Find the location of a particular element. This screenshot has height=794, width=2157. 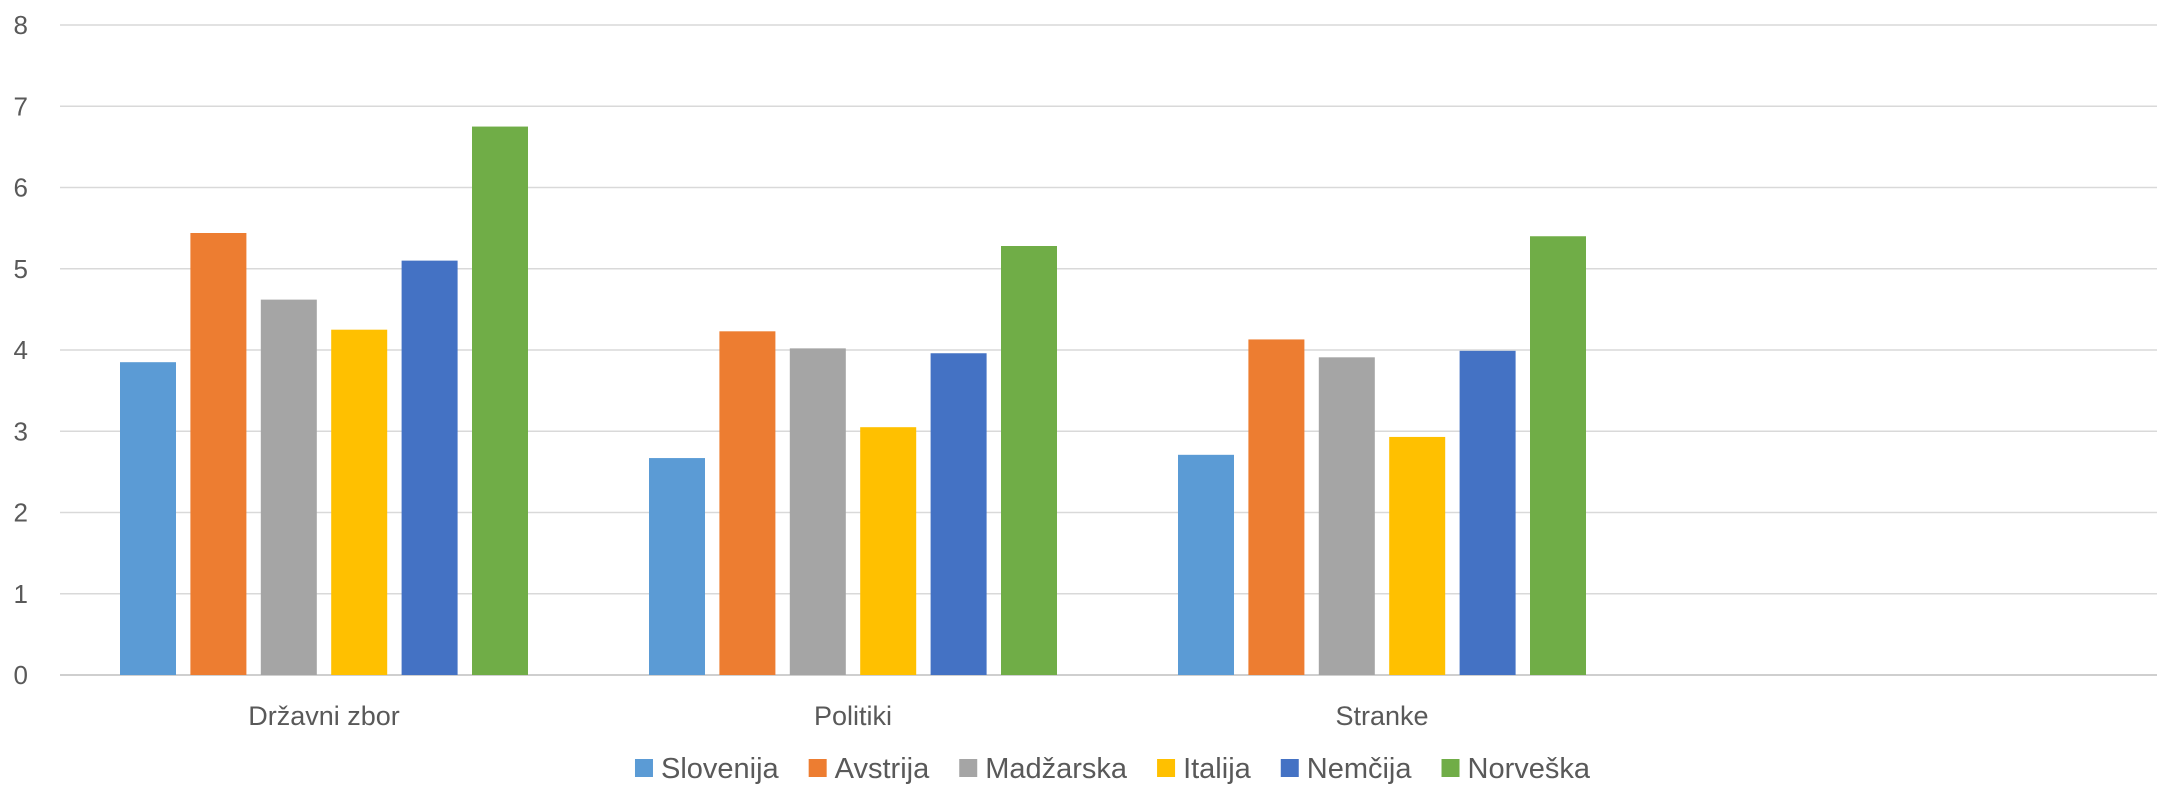

y-tick-label: 1 is located at coordinates (21, 594).